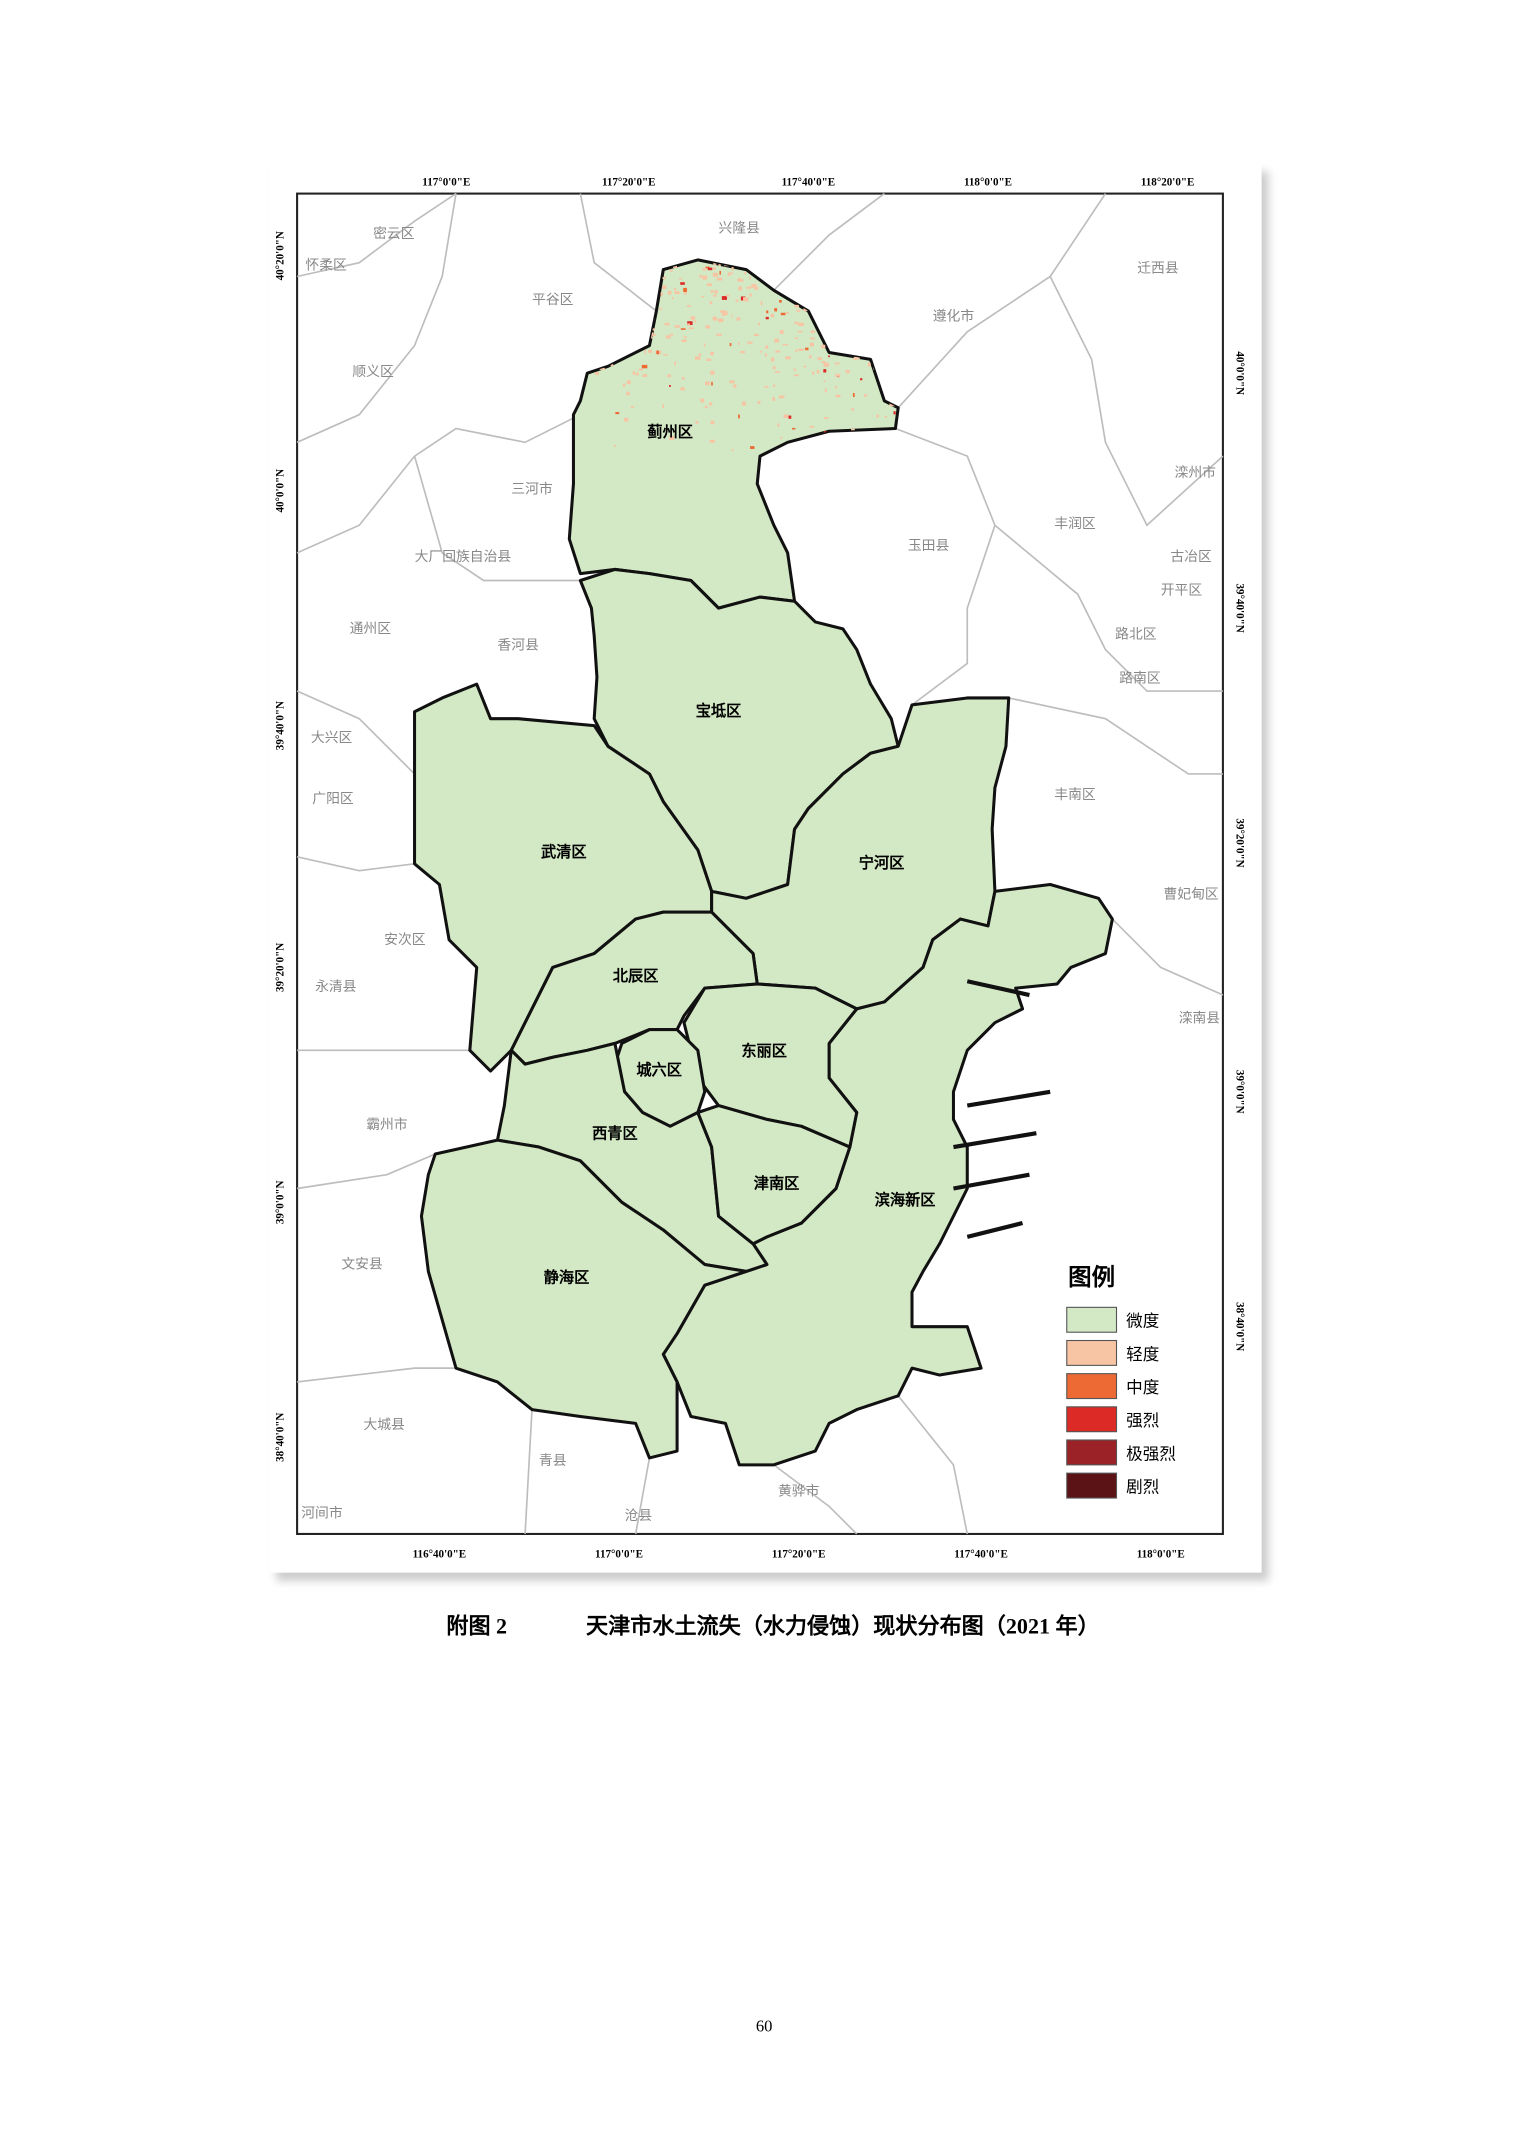  I want to click on neighbor-label: 玉田县, so click(929, 545).